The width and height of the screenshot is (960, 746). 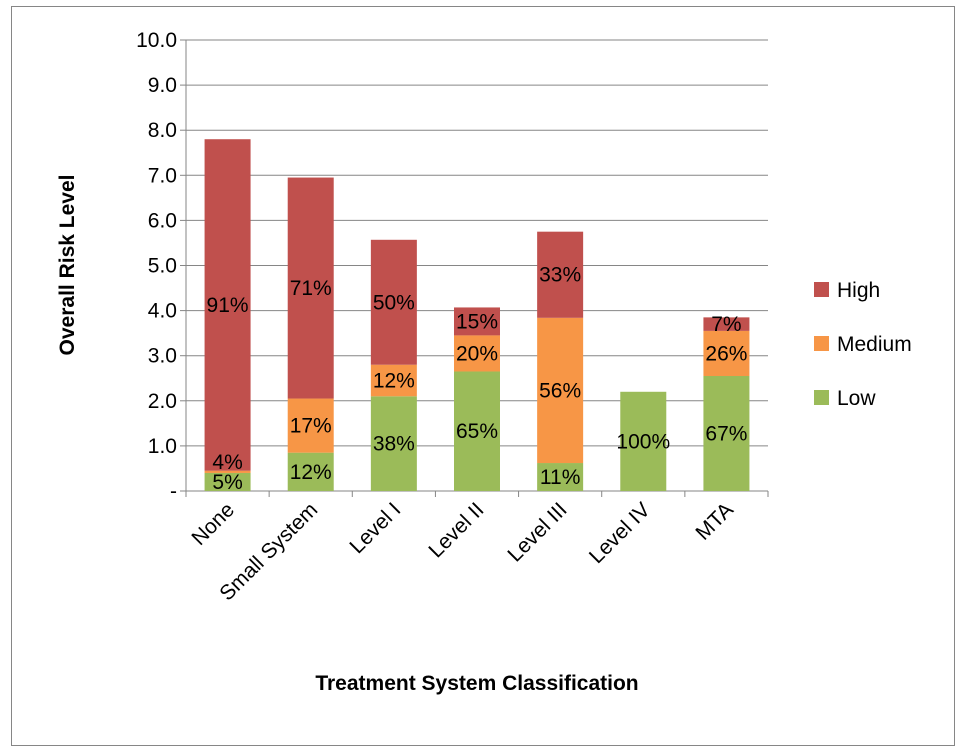 What do you see at coordinates (162, 446) in the screenshot?
I see `y-tick-label: 1.0` at bounding box center [162, 446].